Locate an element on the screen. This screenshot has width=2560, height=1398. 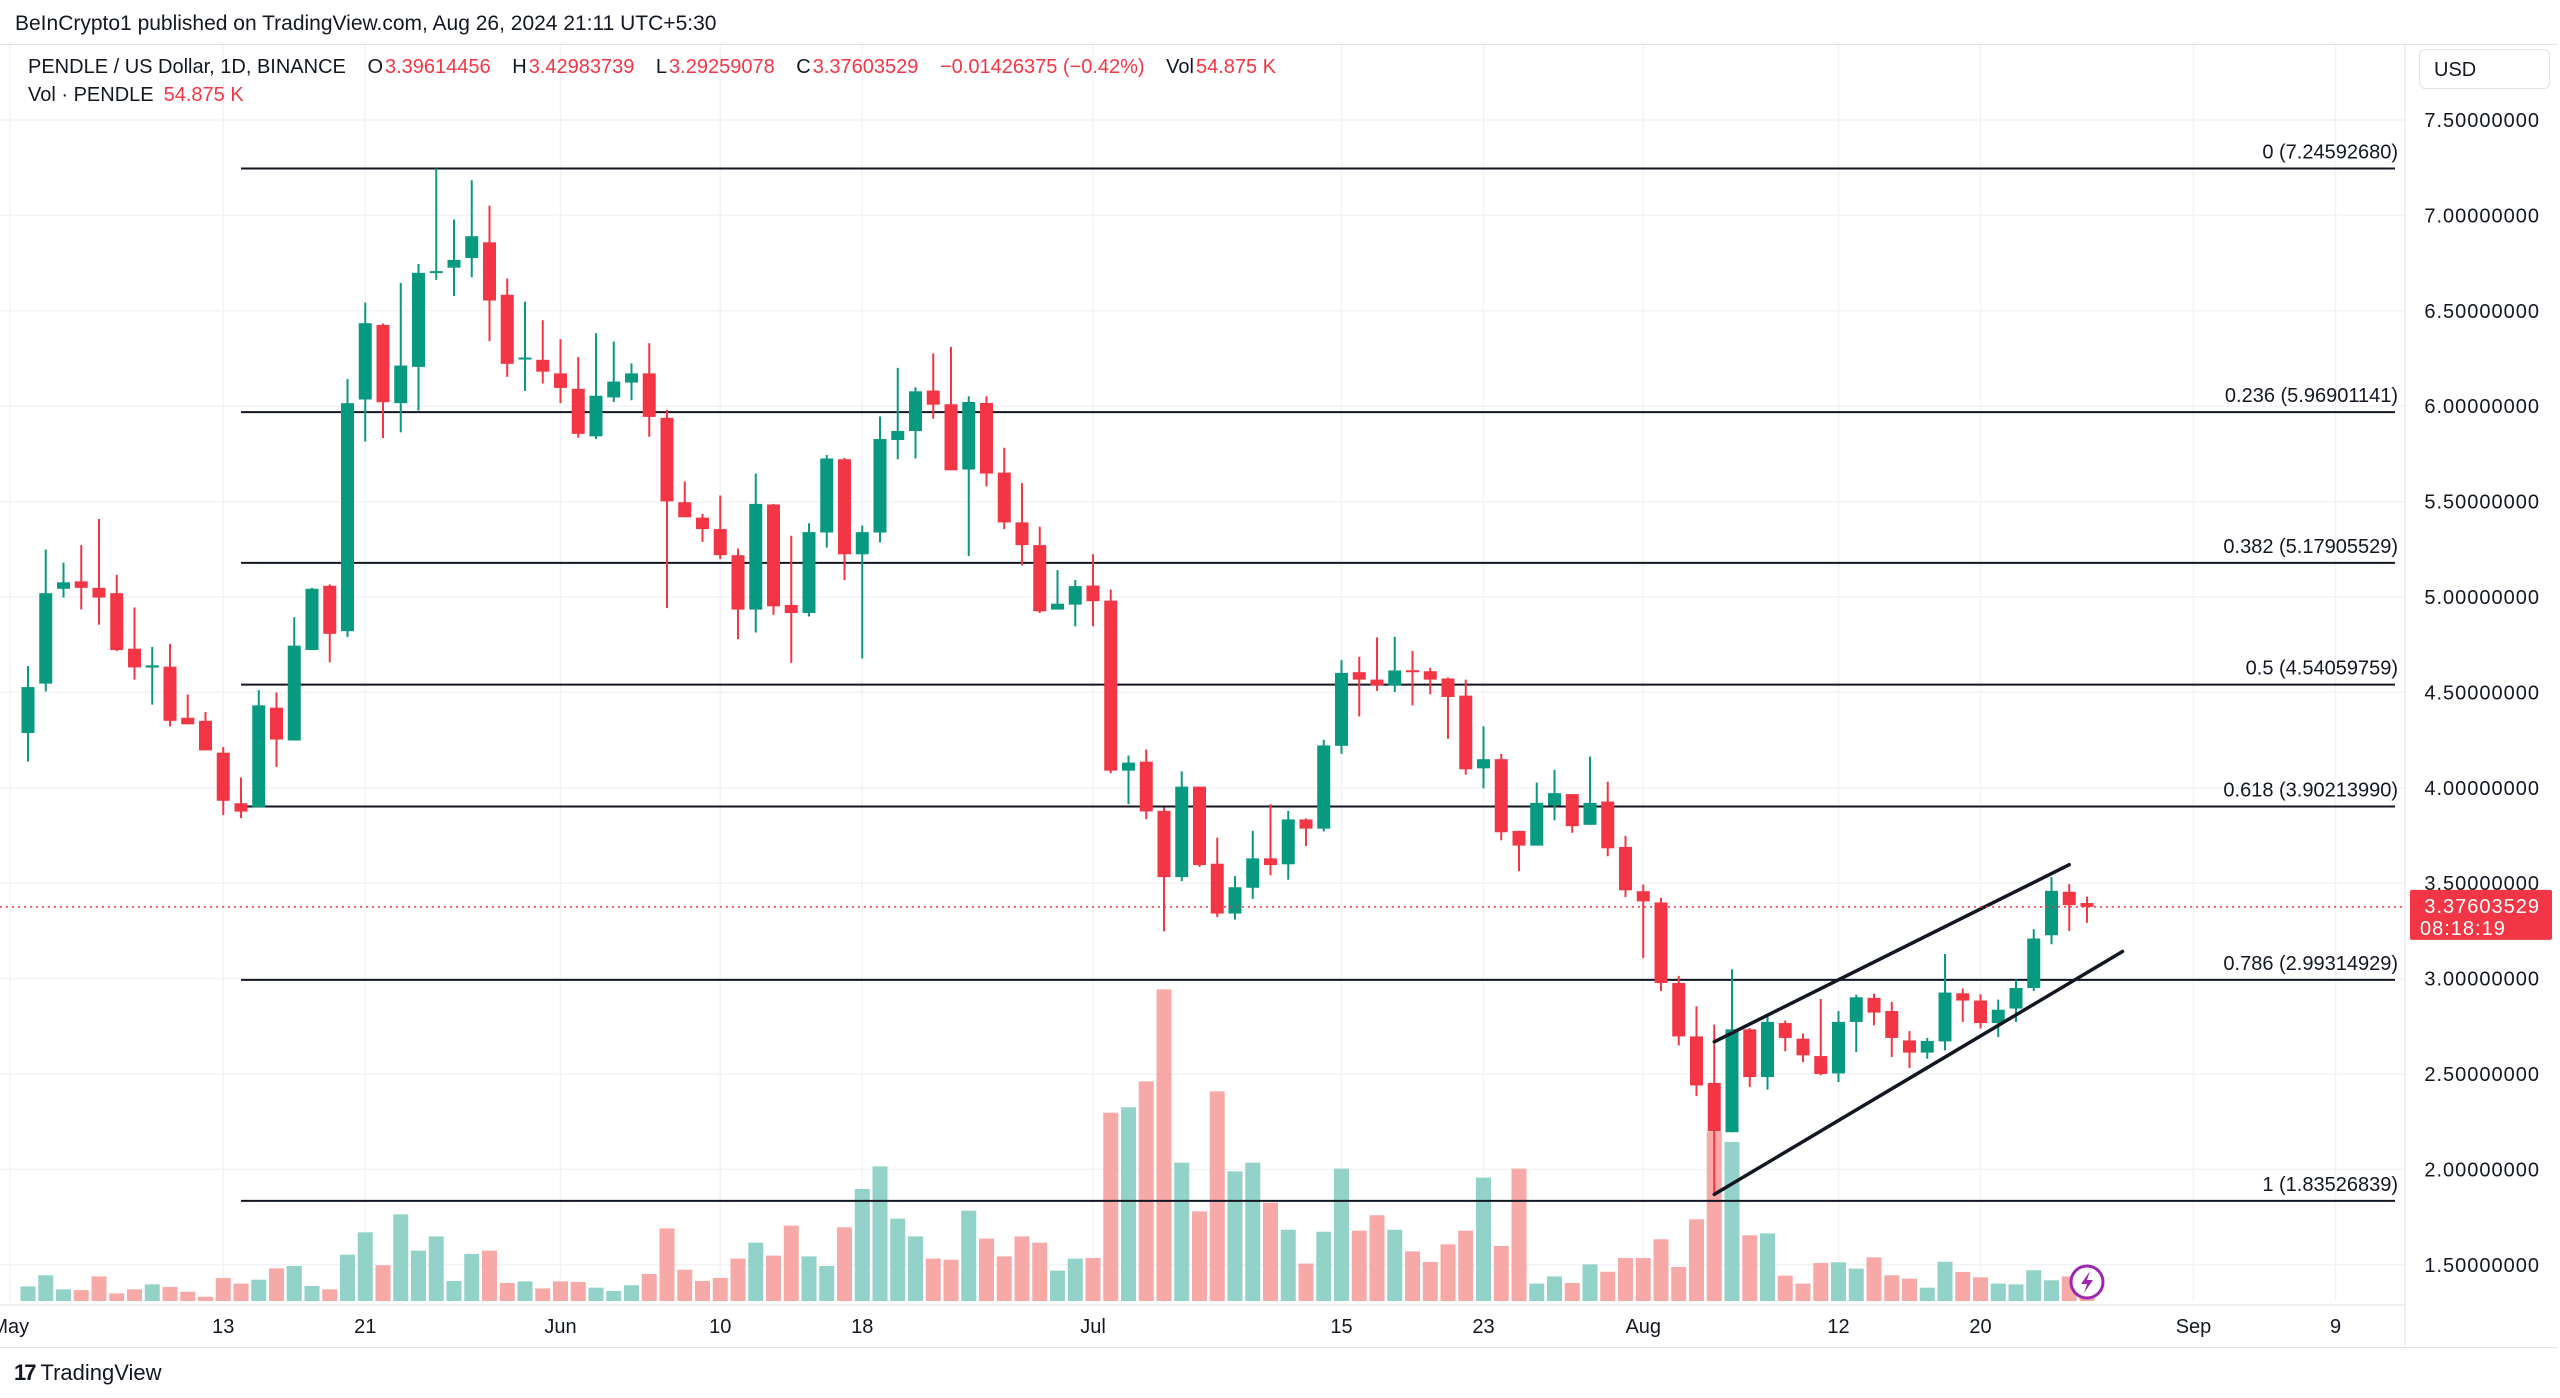
low-label: L is located at coordinates (661, 67).